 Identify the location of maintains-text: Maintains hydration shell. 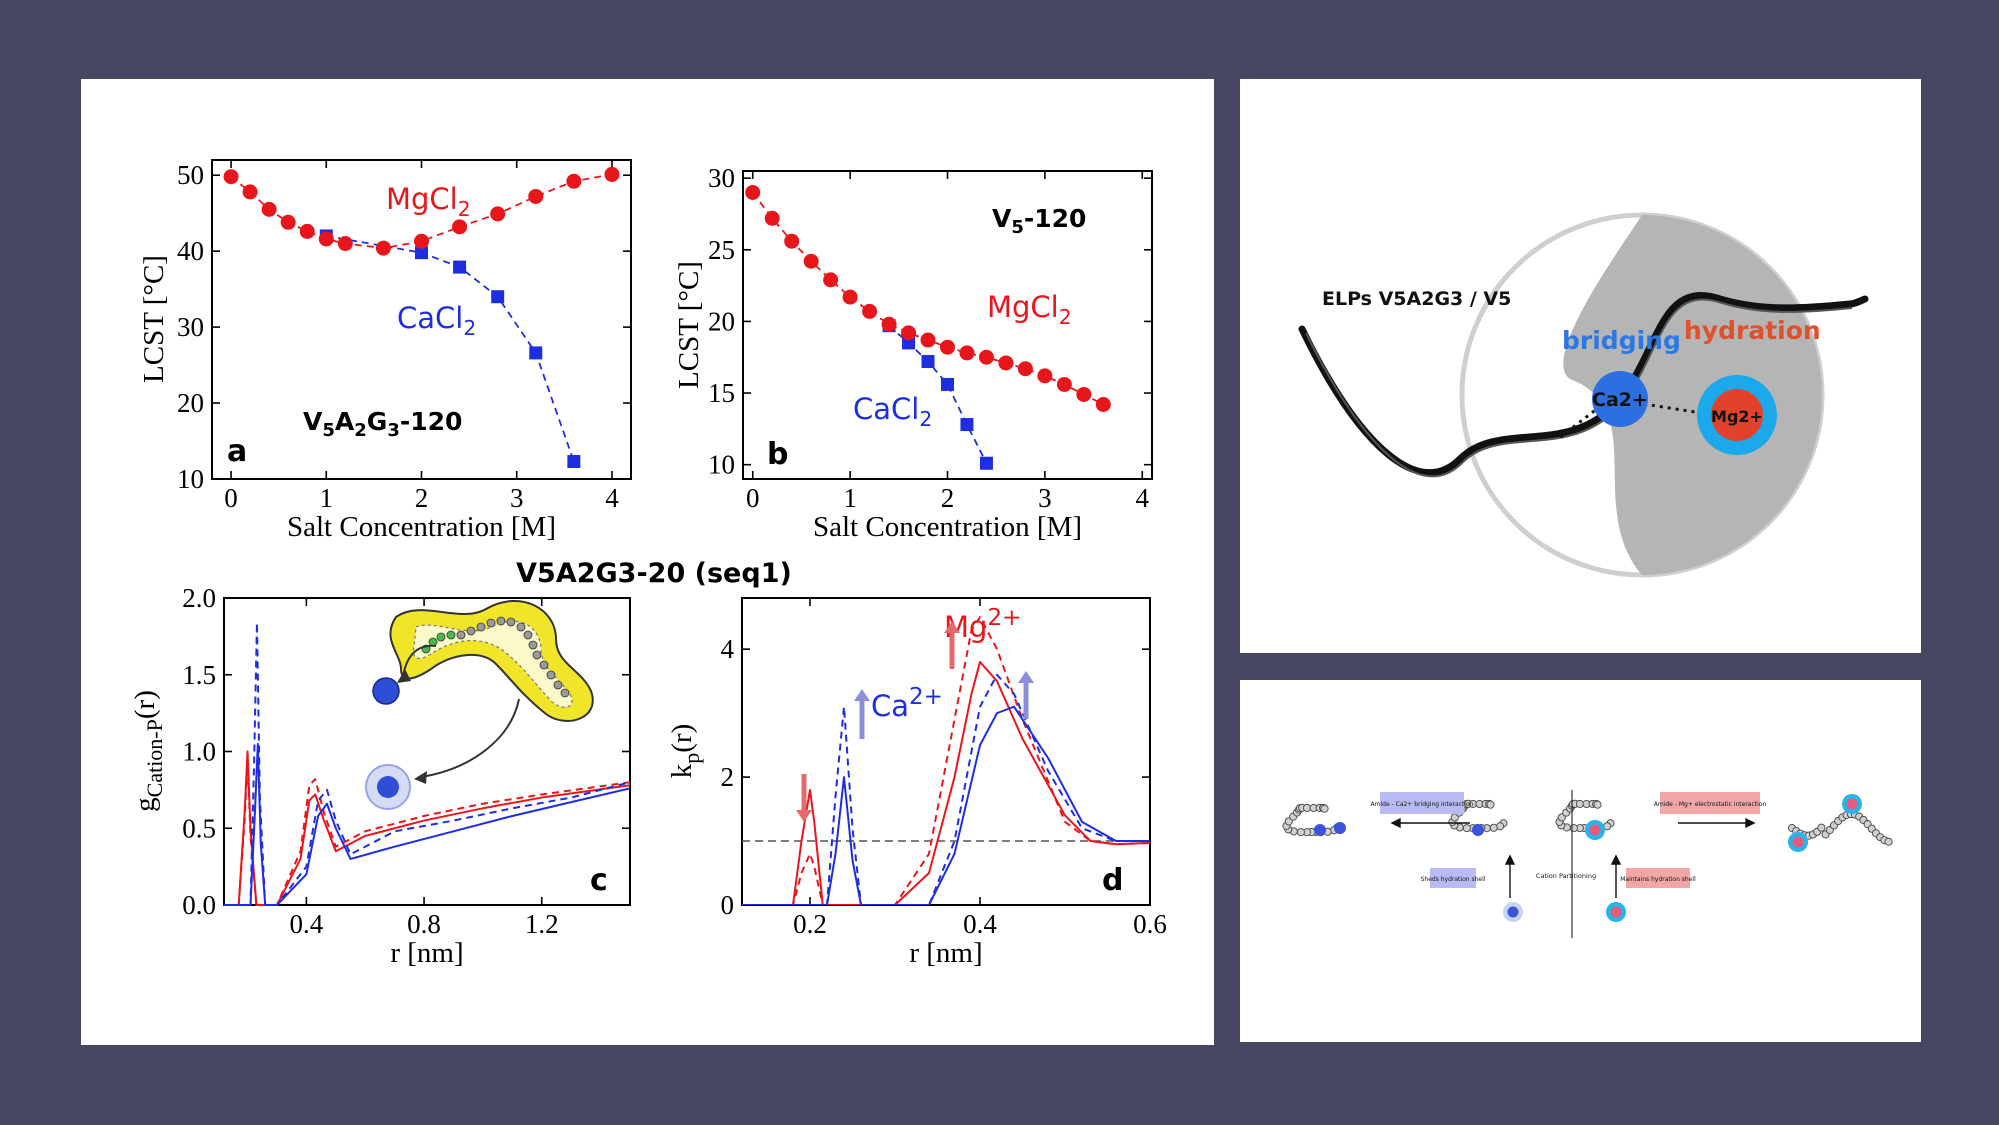
(1658, 879).